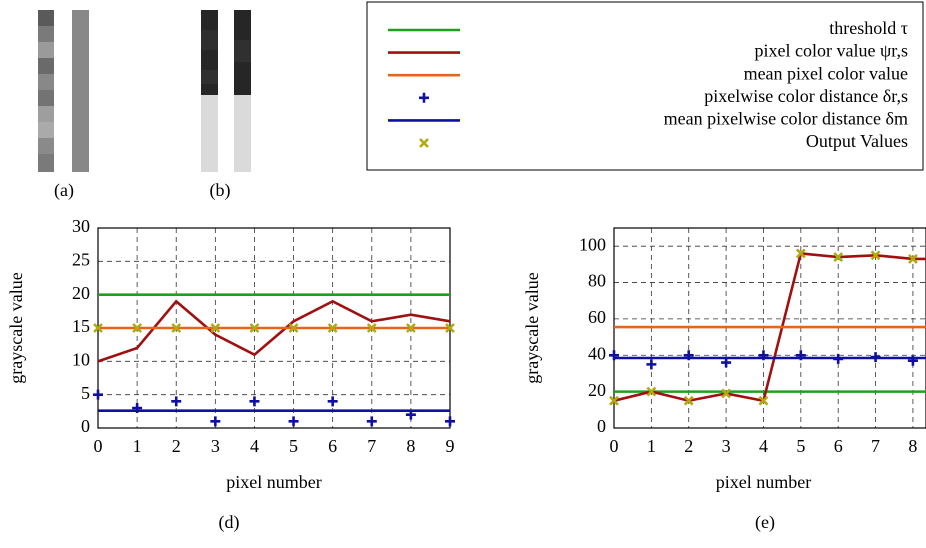 The image size is (926, 548). Describe the element at coordinates (81, 226) in the screenshot. I see `y-tick-label: 30` at that location.